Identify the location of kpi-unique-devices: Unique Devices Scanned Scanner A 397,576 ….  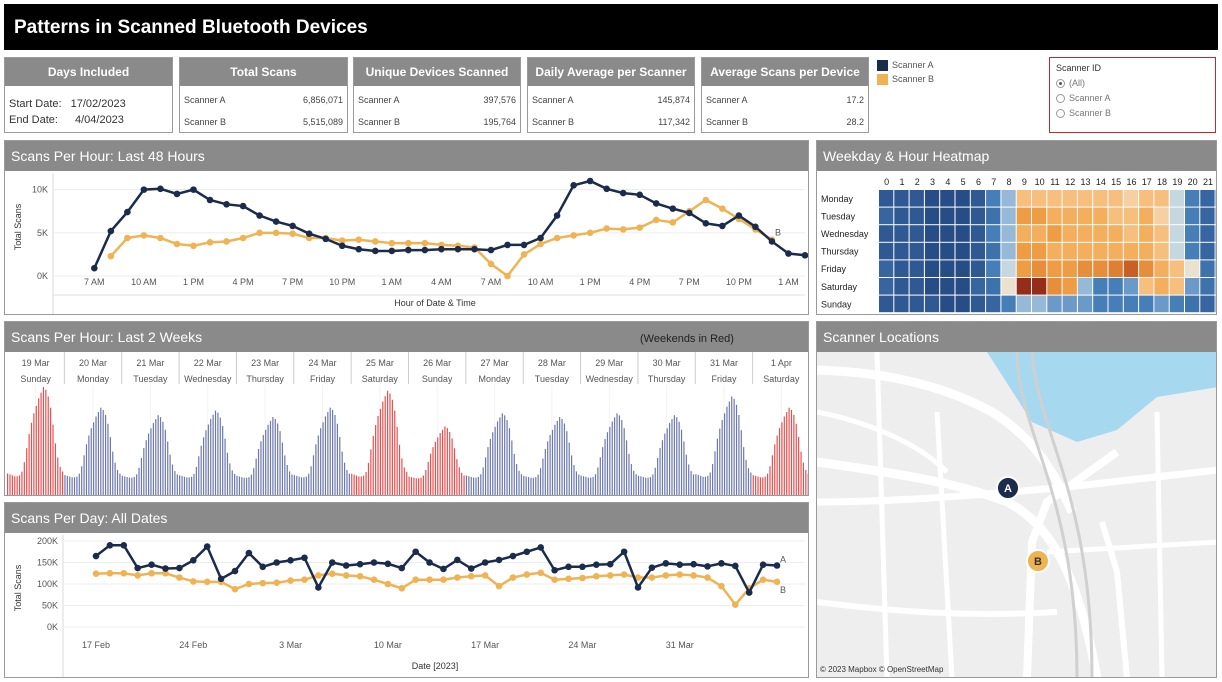
(437, 95).